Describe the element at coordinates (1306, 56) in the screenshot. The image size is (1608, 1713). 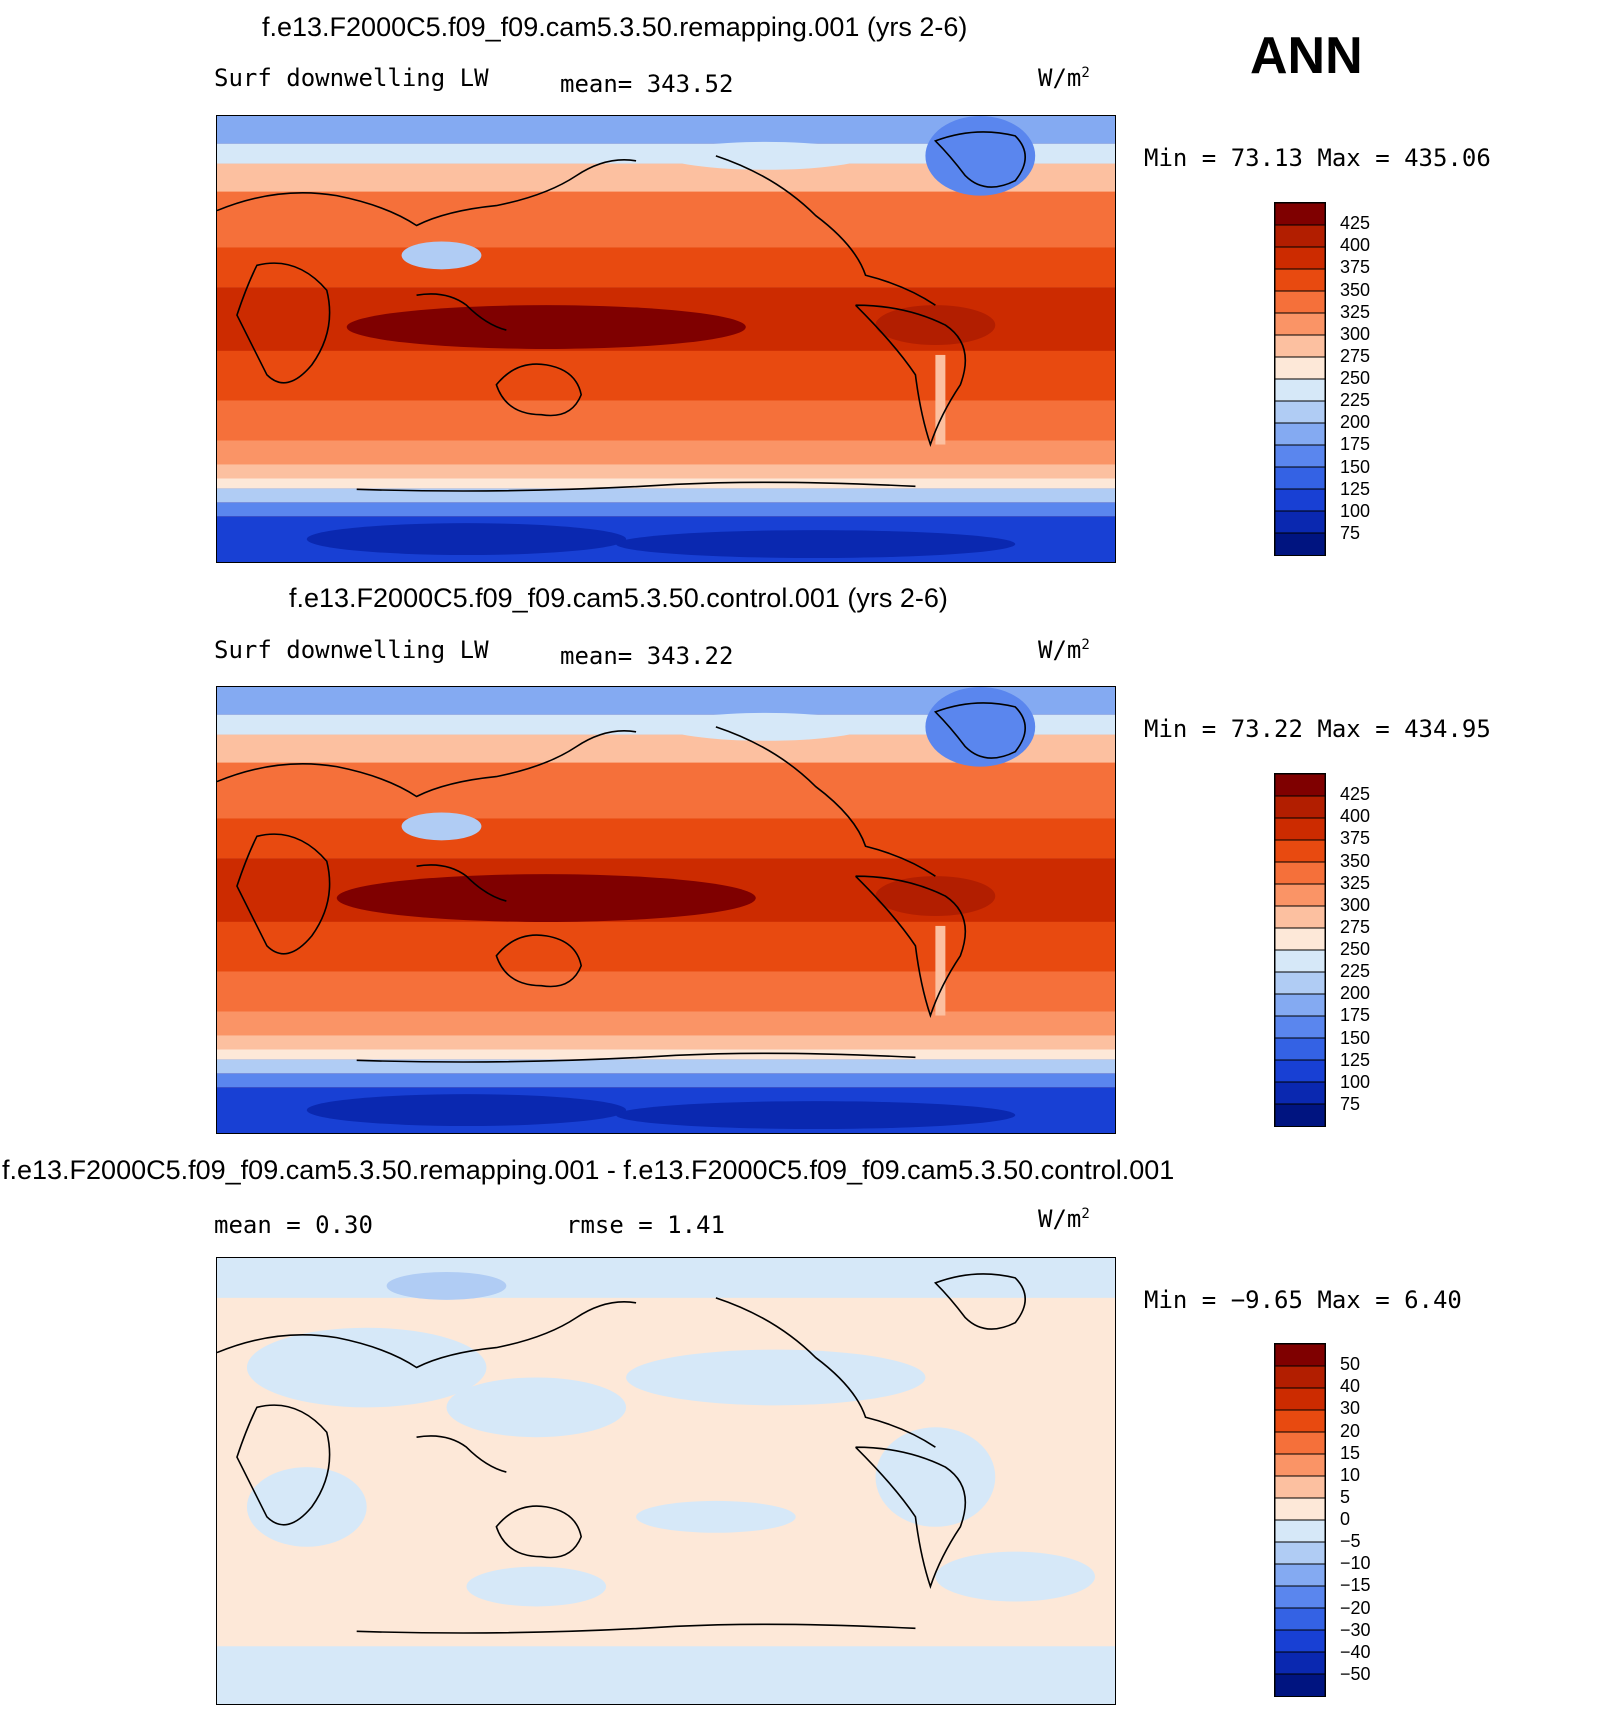
I see `season-label: ANN` at that location.